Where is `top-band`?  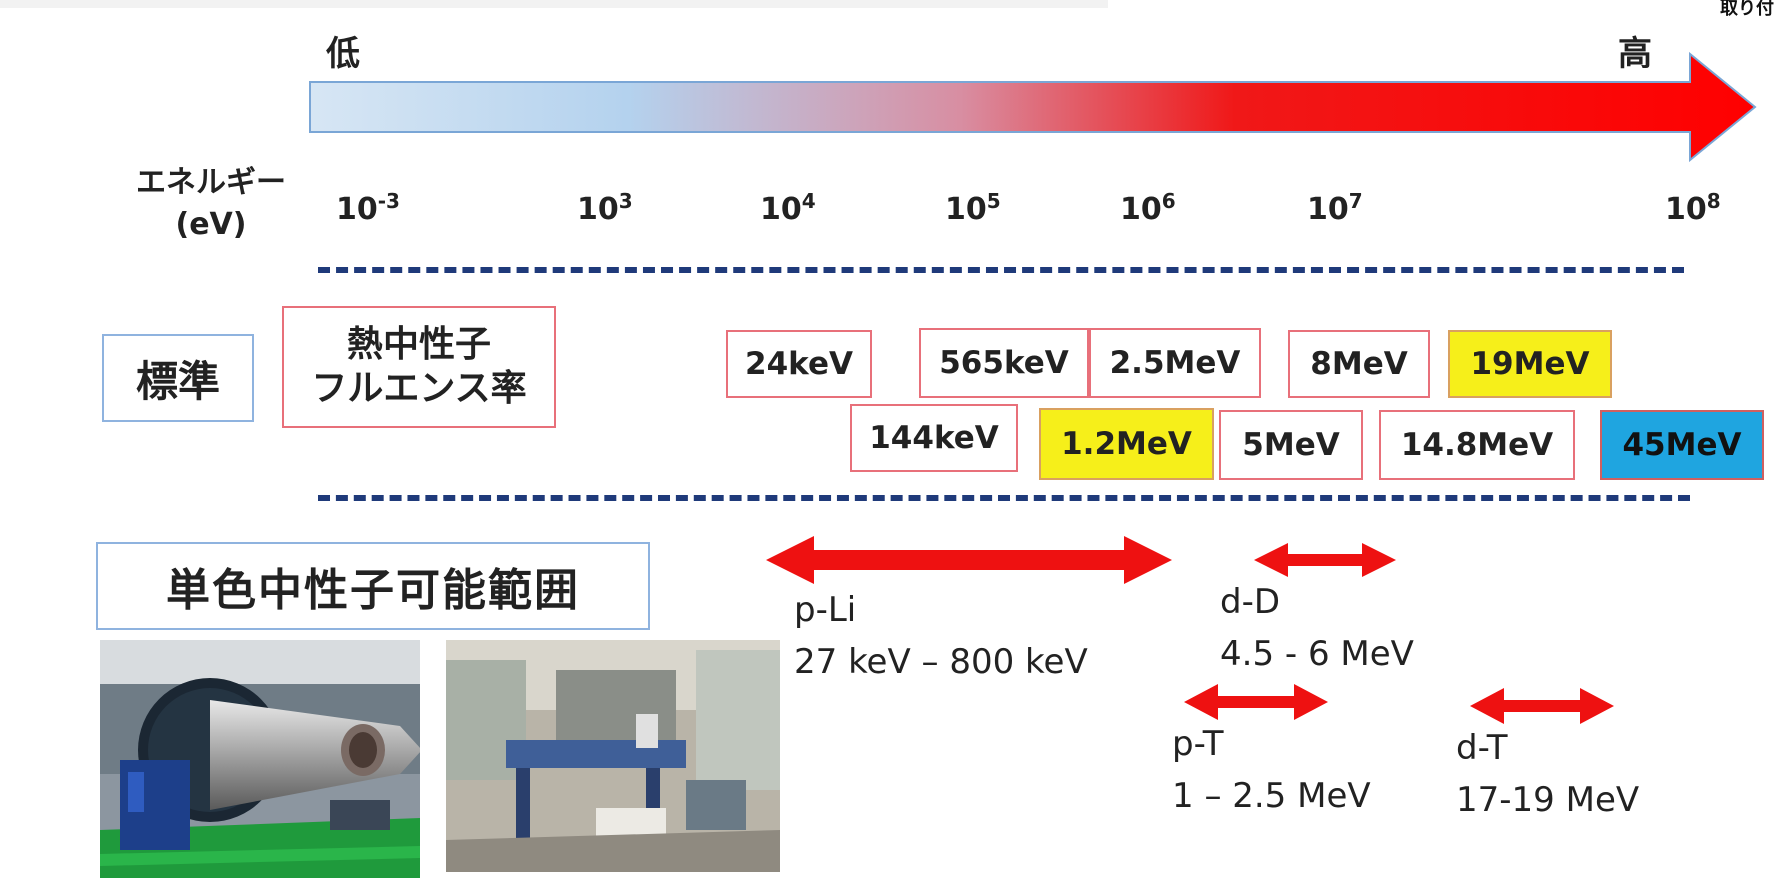 top-band is located at coordinates (554, 4).